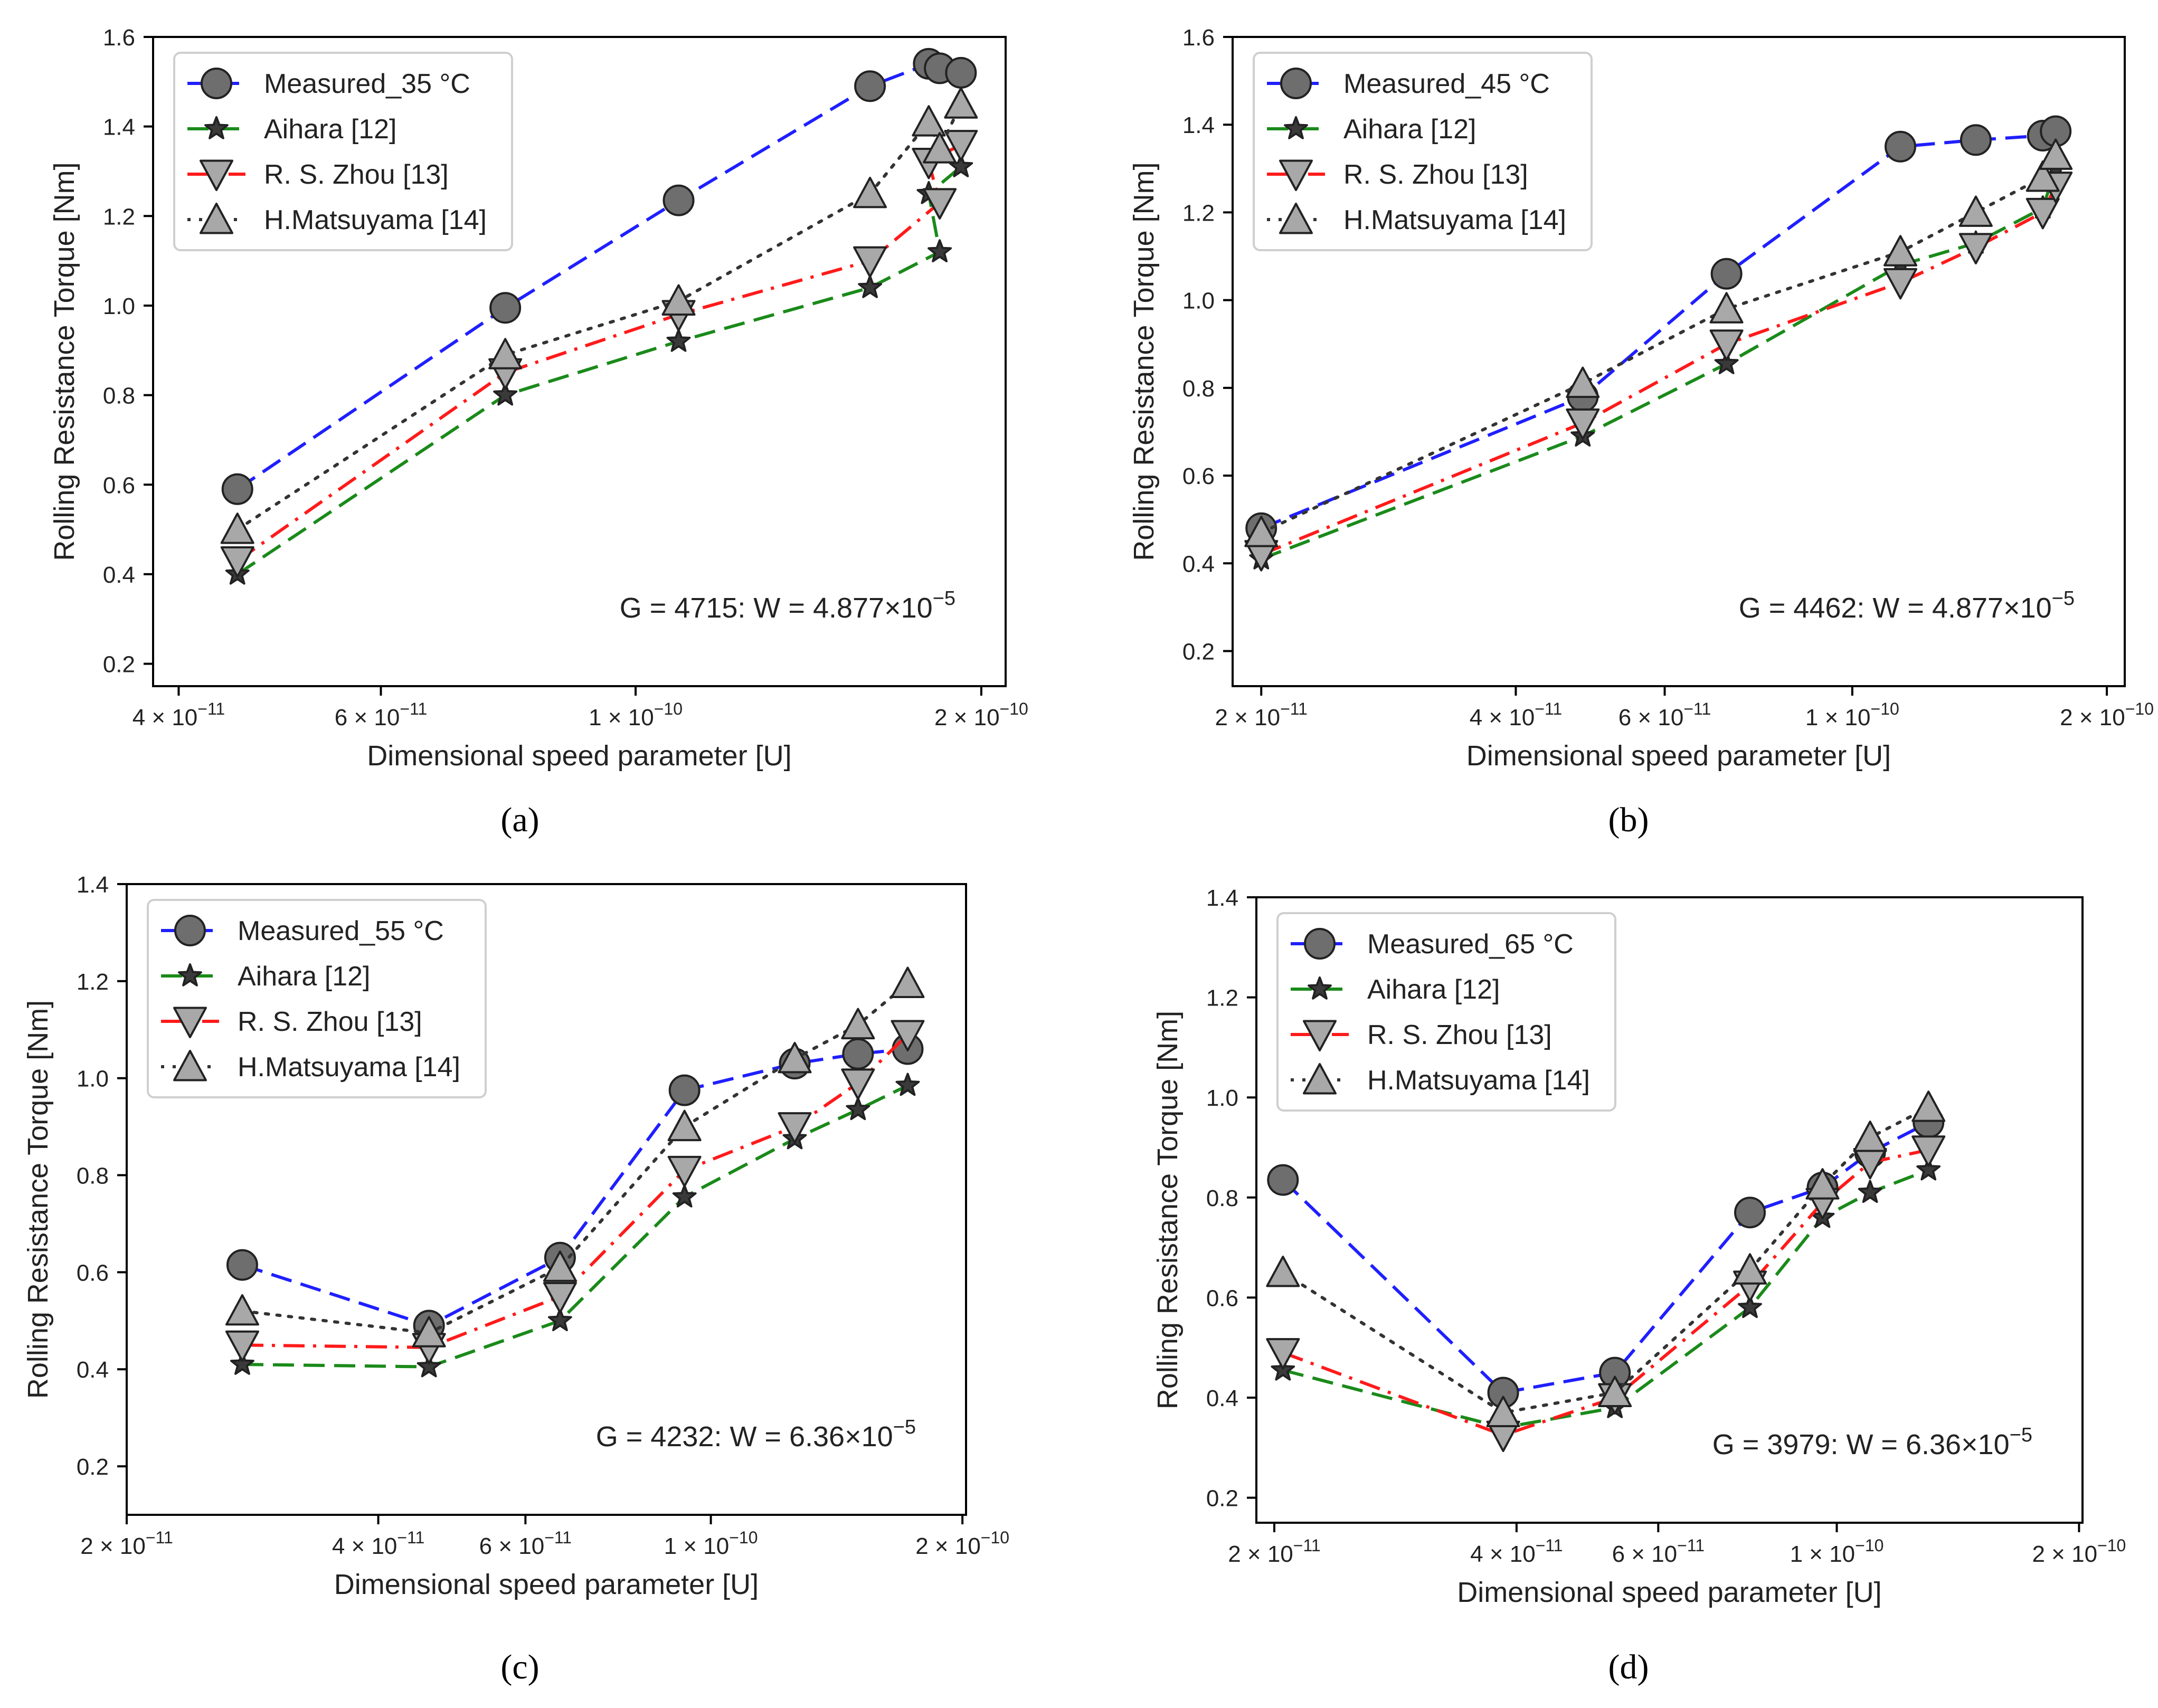 The image size is (2158, 1708). What do you see at coordinates (787, 605) in the screenshot?
I see `annotation: G = 4715: W = 4.877×10−5` at bounding box center [787, 605].